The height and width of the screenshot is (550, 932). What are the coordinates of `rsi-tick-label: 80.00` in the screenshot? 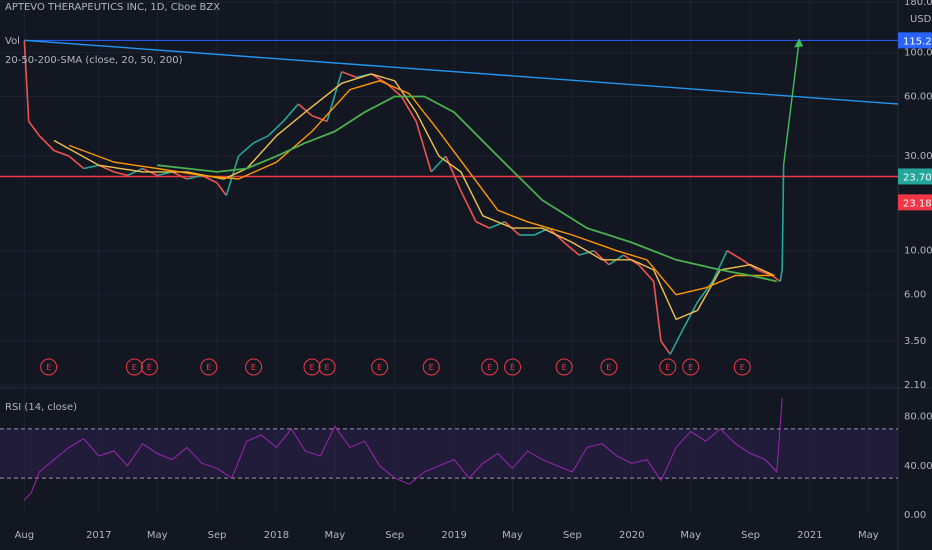 It's located at (918, 417).